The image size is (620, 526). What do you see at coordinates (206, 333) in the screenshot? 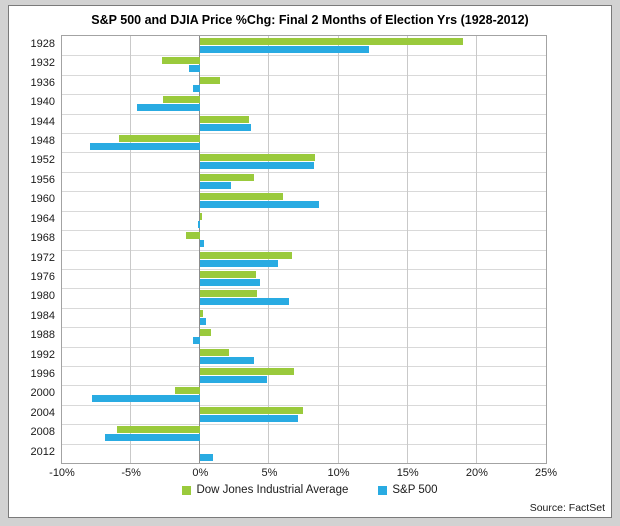
I see `bar-djia-1988` at bounding box center [206, 333].